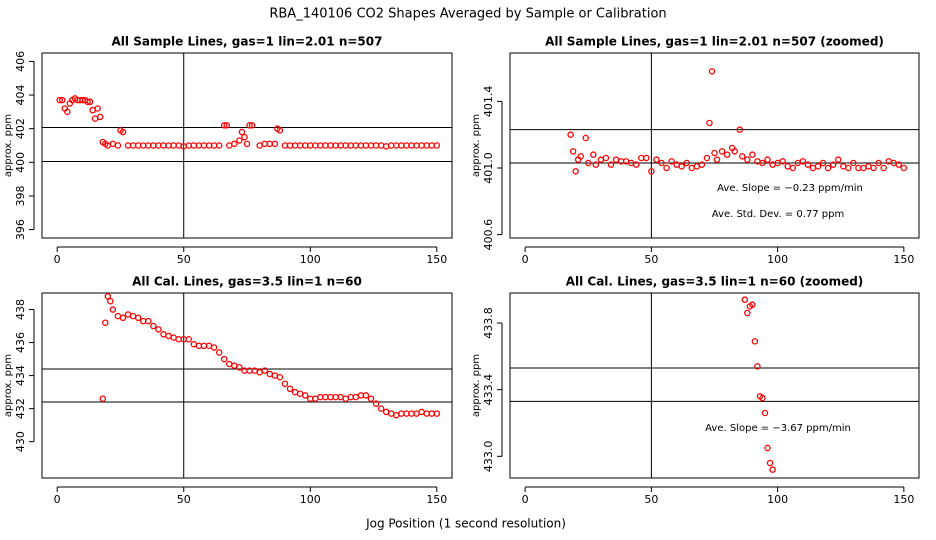 This screenshot has height=540, width=936. What do you see at coordinates (20, 95) in the screenshot?
I see `y-tick-label: 404` at bounding box center [20, 95].